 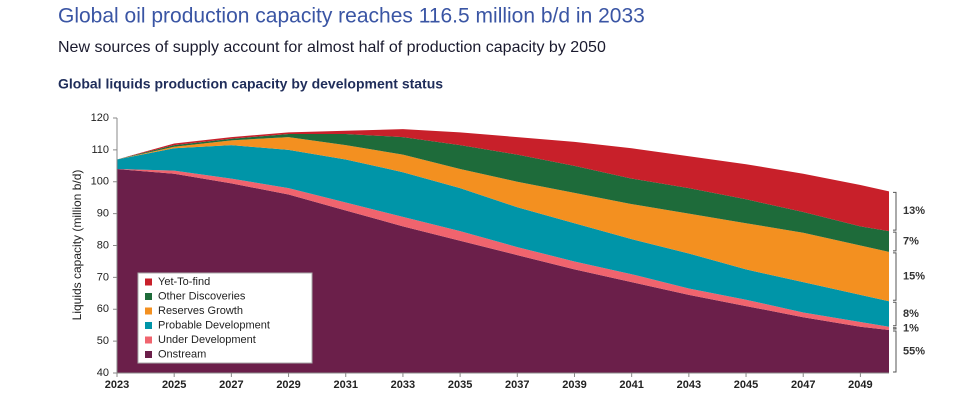 I want to click on share-label: 7%, so click(x=911, y=241).